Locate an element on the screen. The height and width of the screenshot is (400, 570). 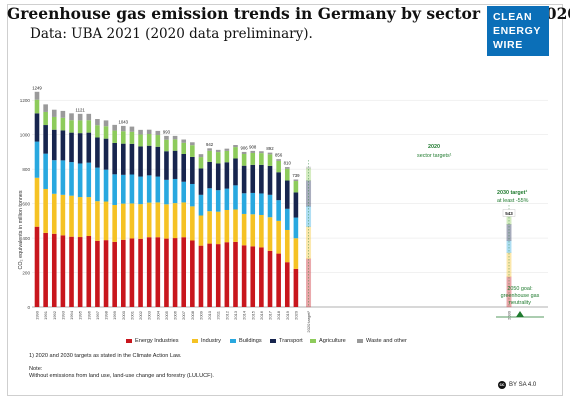
legend-label: Energy Industries is located at coordinates (157, 341).